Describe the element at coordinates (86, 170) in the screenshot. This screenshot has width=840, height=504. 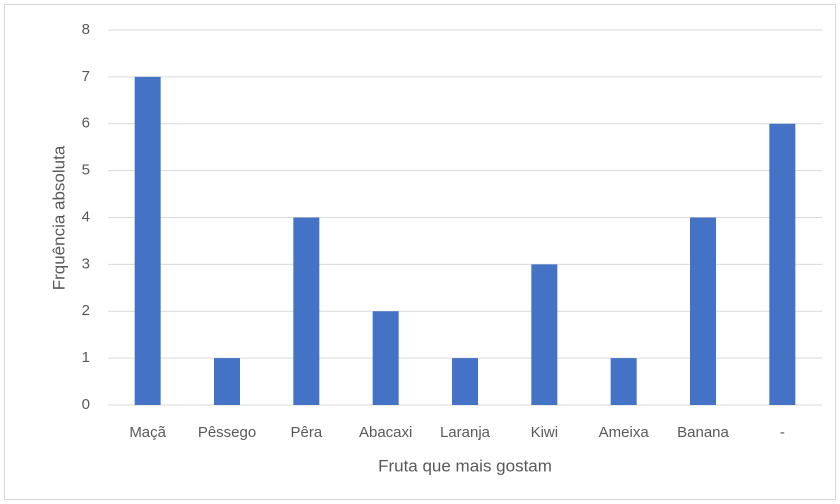
I see `y-tick-label: 5` at that location.